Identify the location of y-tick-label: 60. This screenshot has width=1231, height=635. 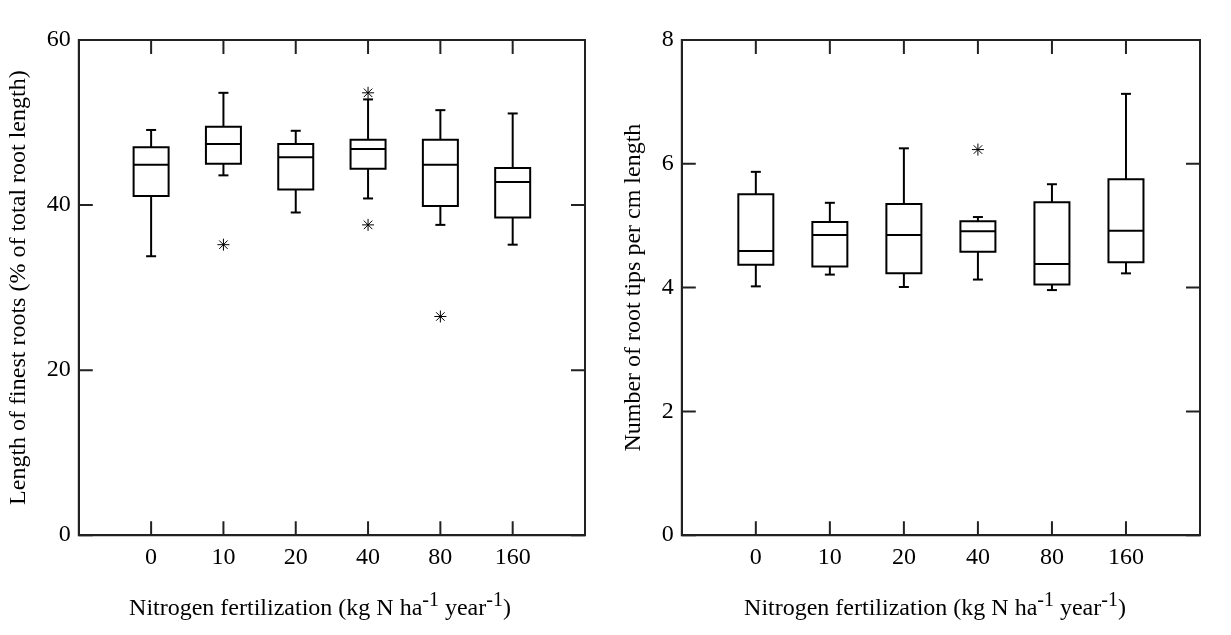
(58, 38).